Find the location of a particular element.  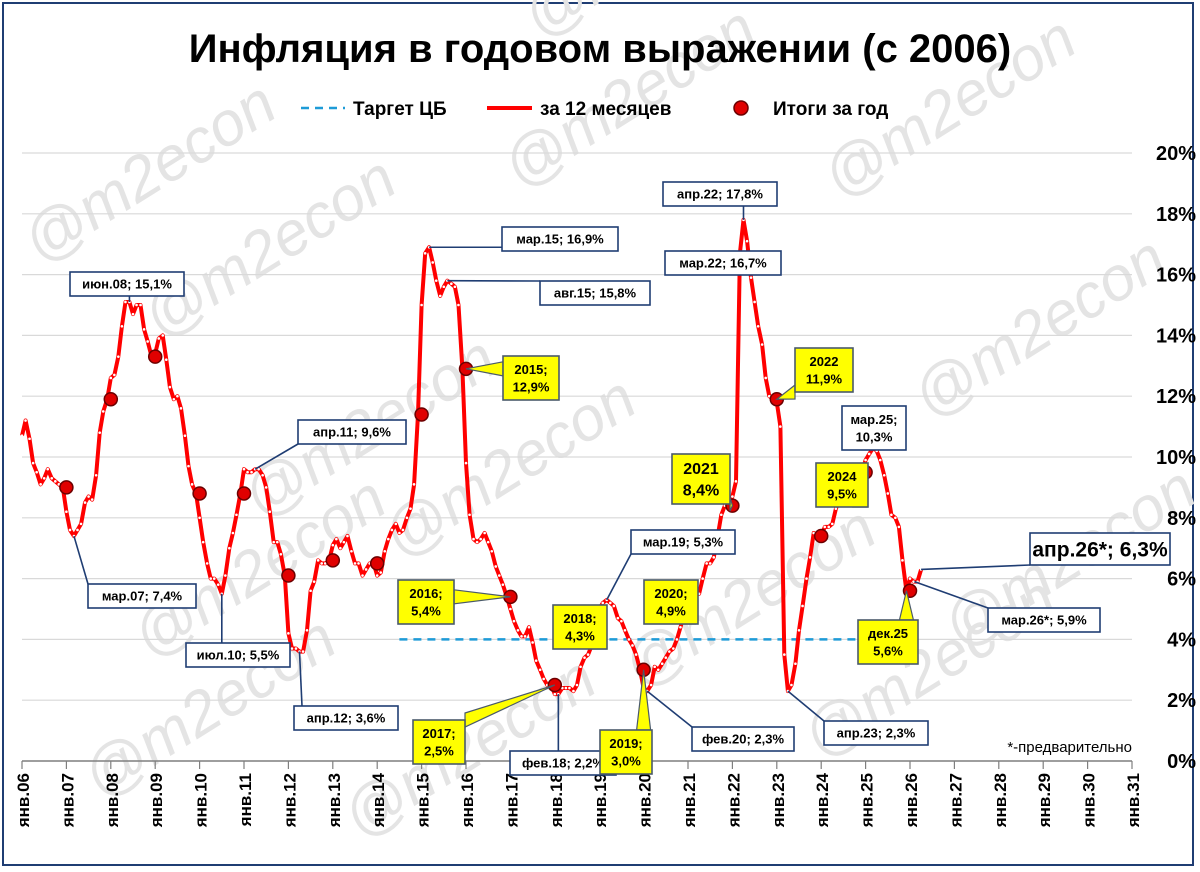

callout-text: июн.08; 15,1% is located at coordinates (127, 284).